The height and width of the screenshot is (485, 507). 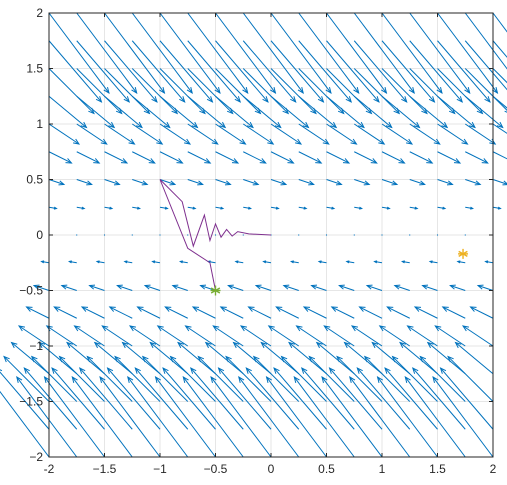 I want to click on equilibrium-marker, so click(x=463, y=253).